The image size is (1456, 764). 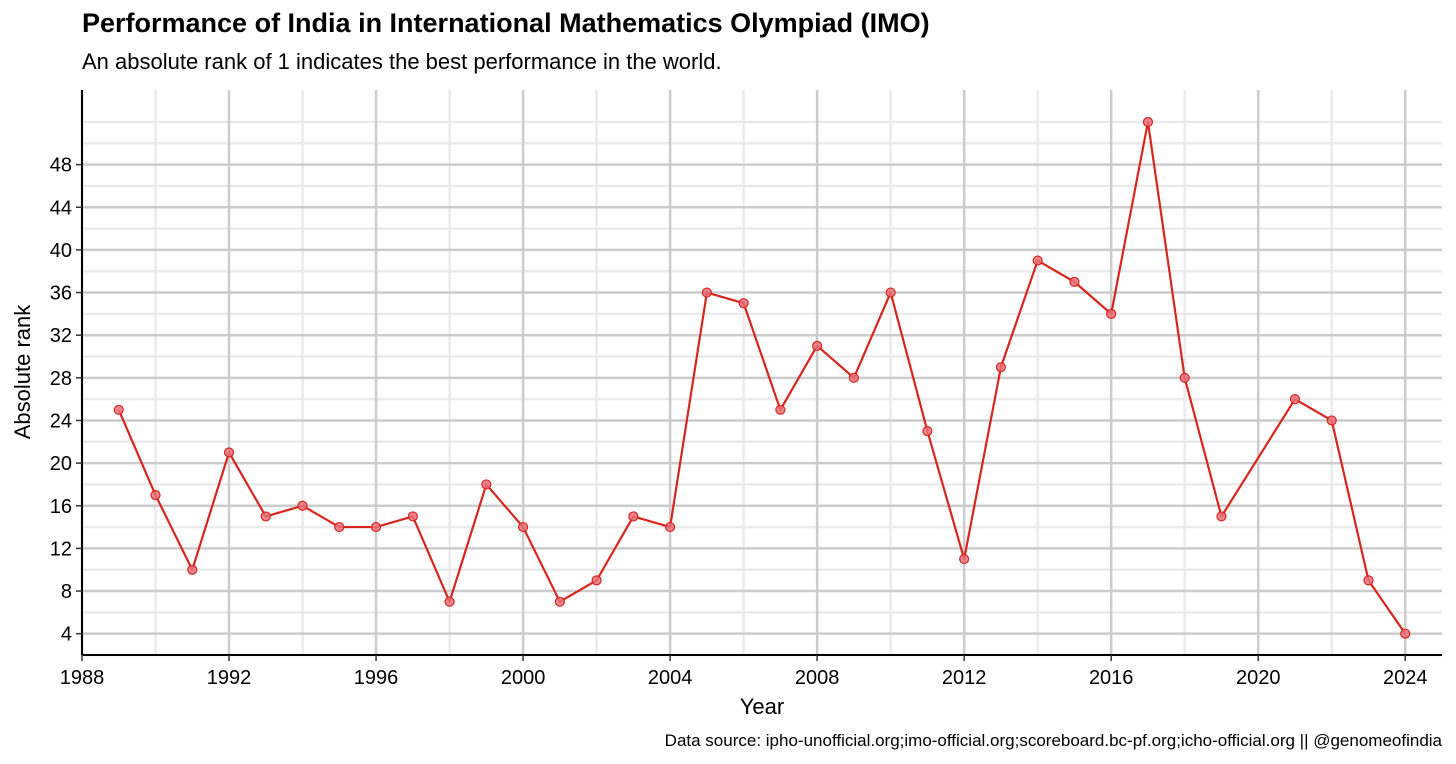 I want to click on y-tick-label: 24, so click(x=61, y=421).